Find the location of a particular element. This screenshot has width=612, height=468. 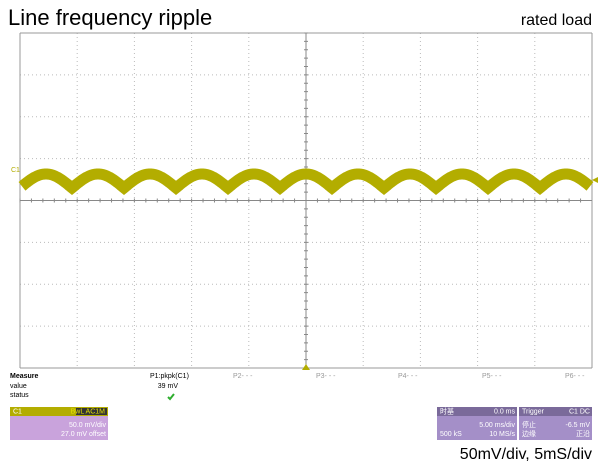

note: rated load is located at coordinates (556, 20).